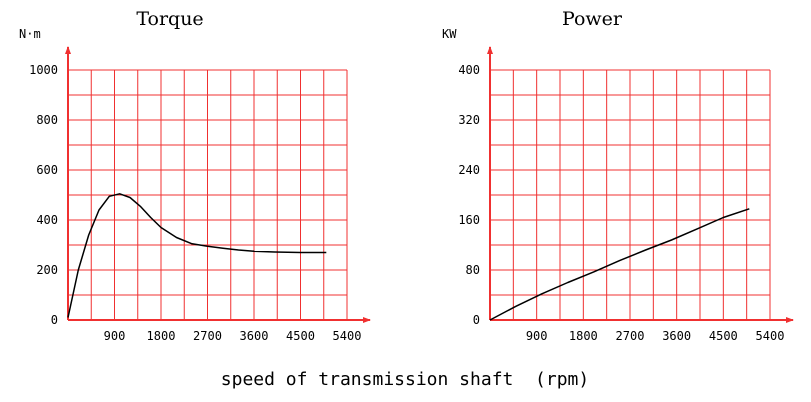 The height and width of the screenshot is (402, 811). I want to click on power-y-tick-label: 240, so click(469, 170).